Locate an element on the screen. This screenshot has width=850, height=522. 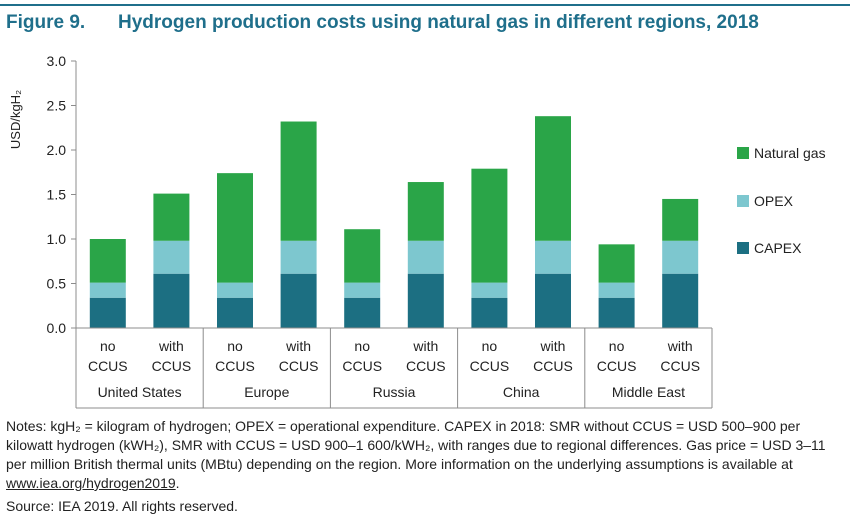
y-tick-label: 1.5 is located at coordinates (57, 195).